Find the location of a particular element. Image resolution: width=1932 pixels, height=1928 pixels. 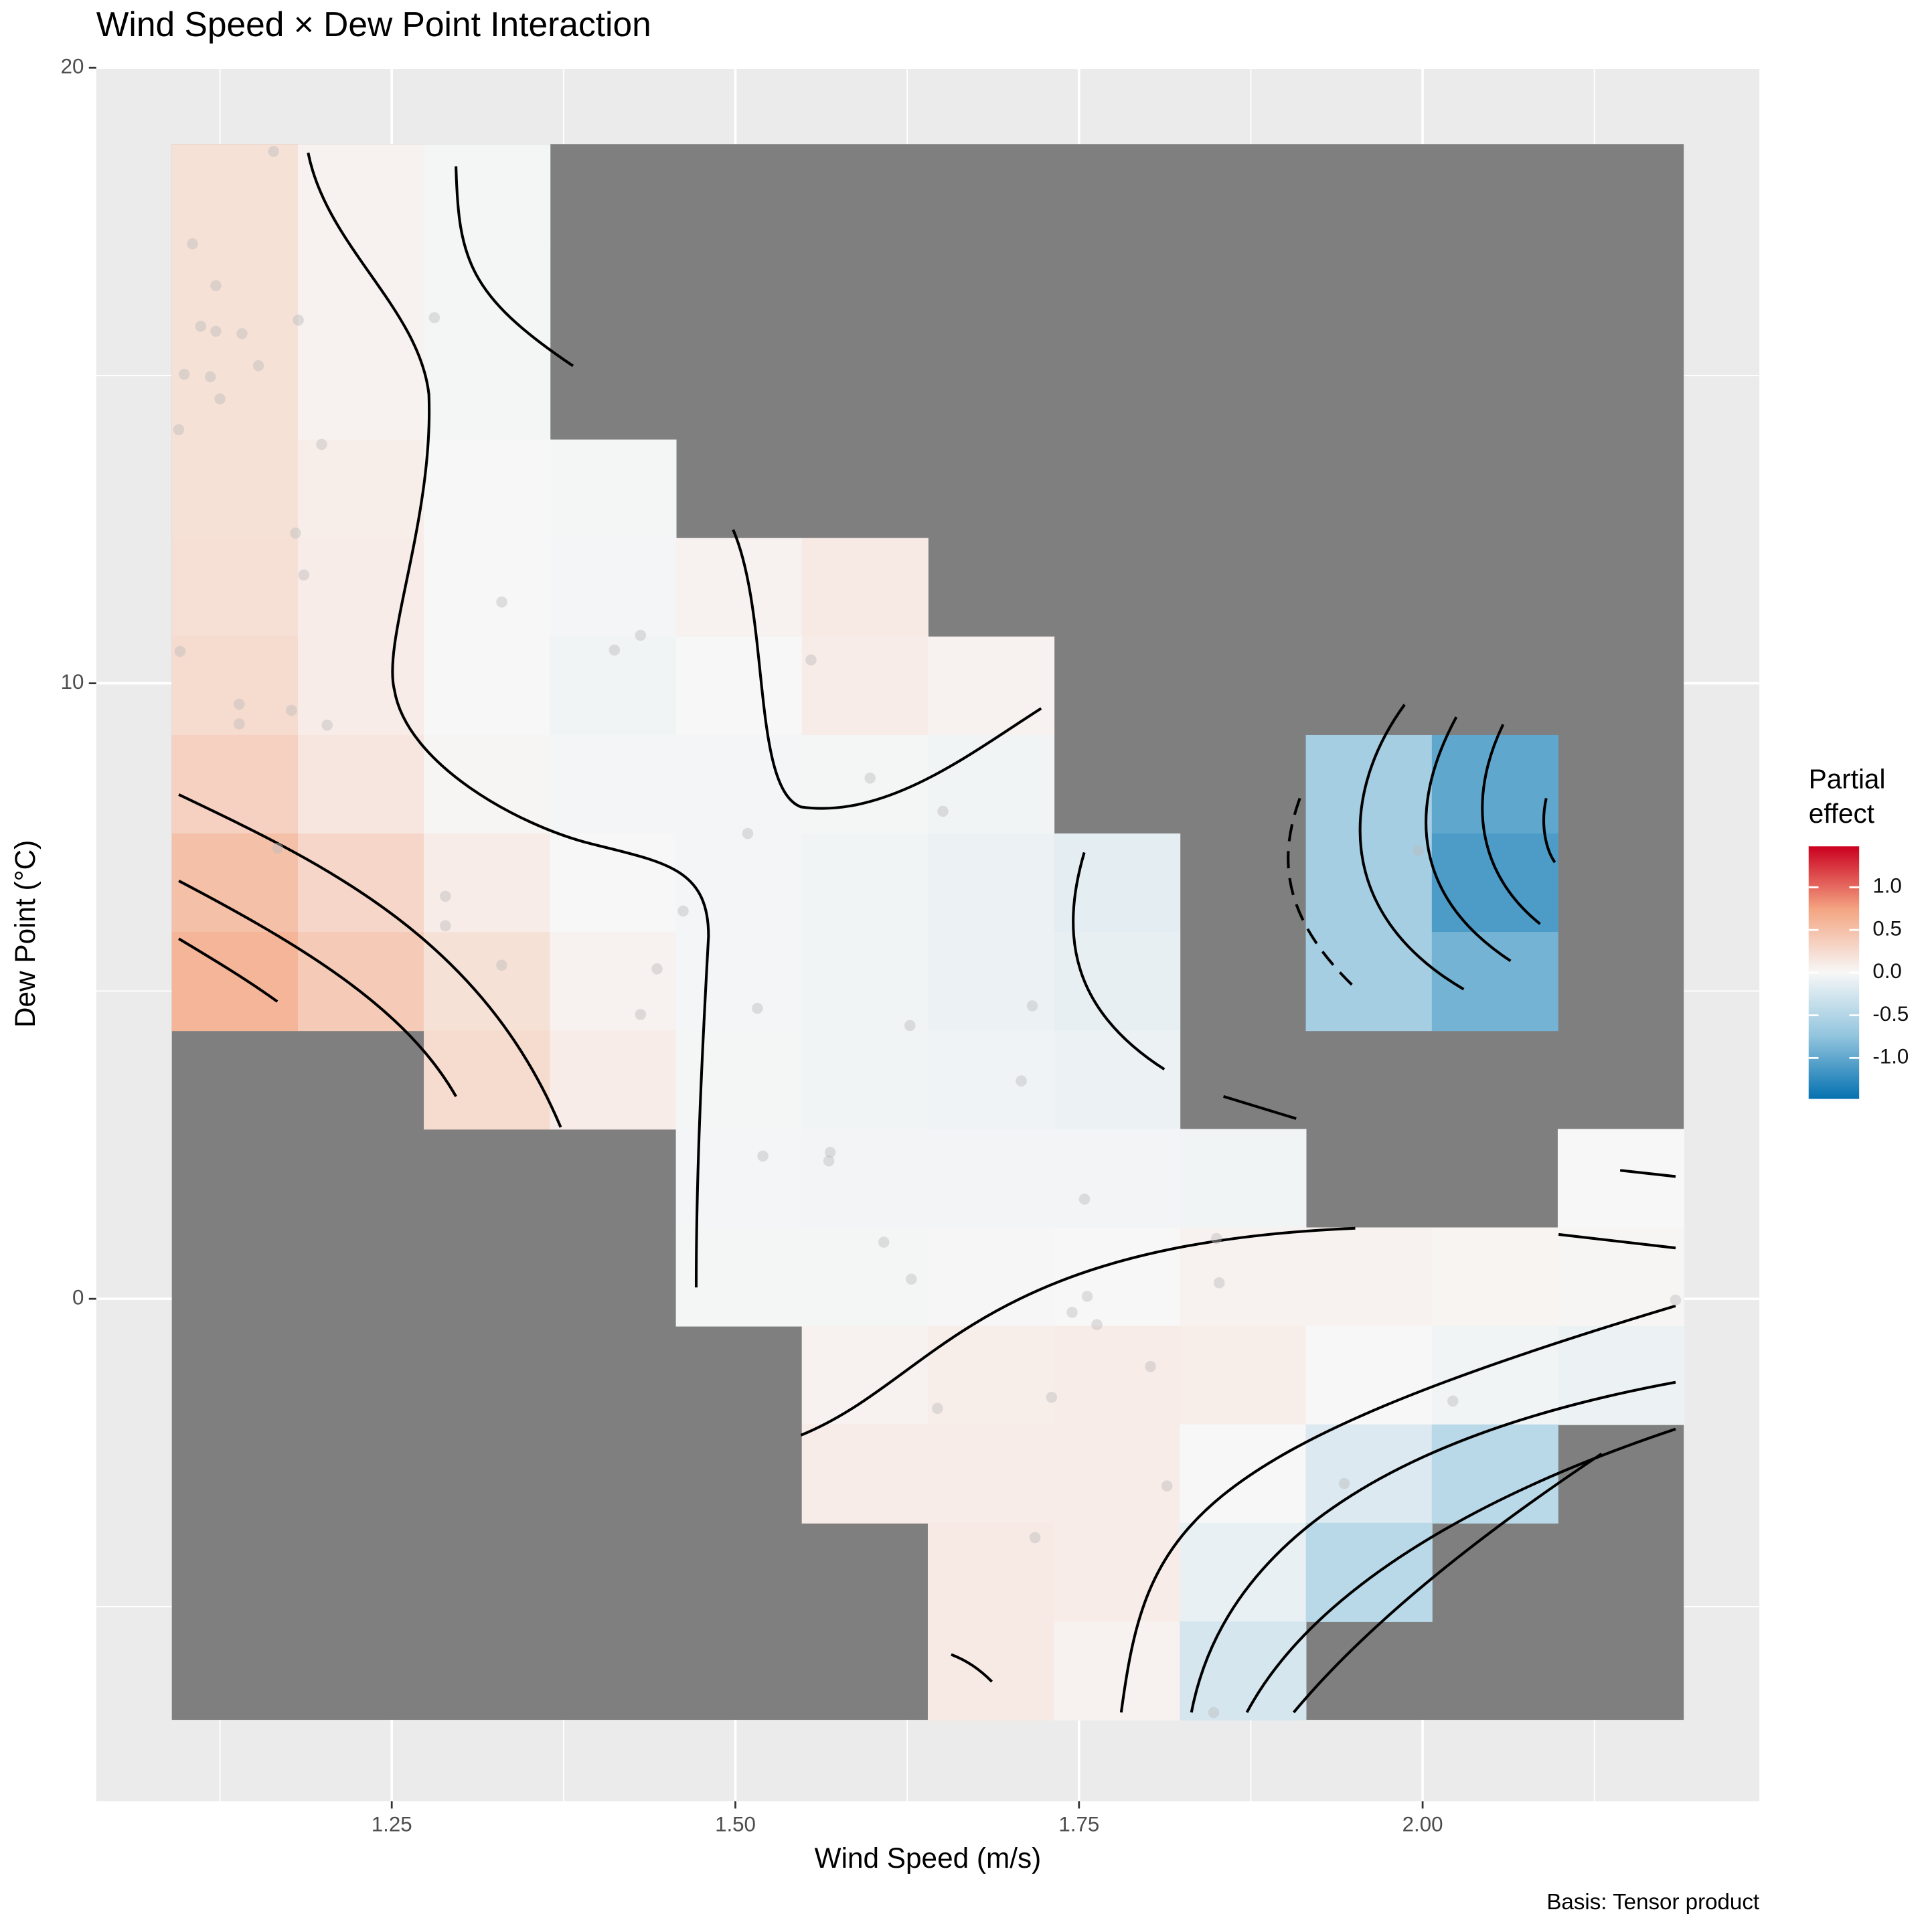

y-tick-label: 10 is located at coordinates (73, 682).